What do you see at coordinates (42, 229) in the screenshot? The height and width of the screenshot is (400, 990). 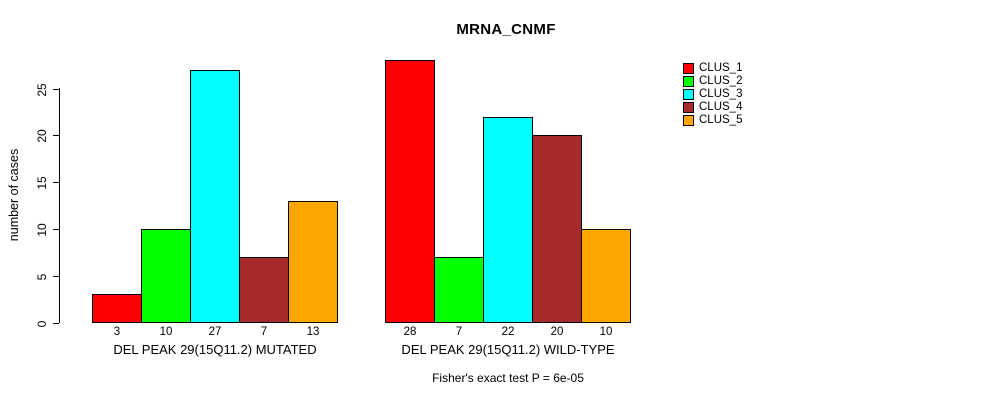 I see `y-tick-label: 10` at bounding box center [42, 229].